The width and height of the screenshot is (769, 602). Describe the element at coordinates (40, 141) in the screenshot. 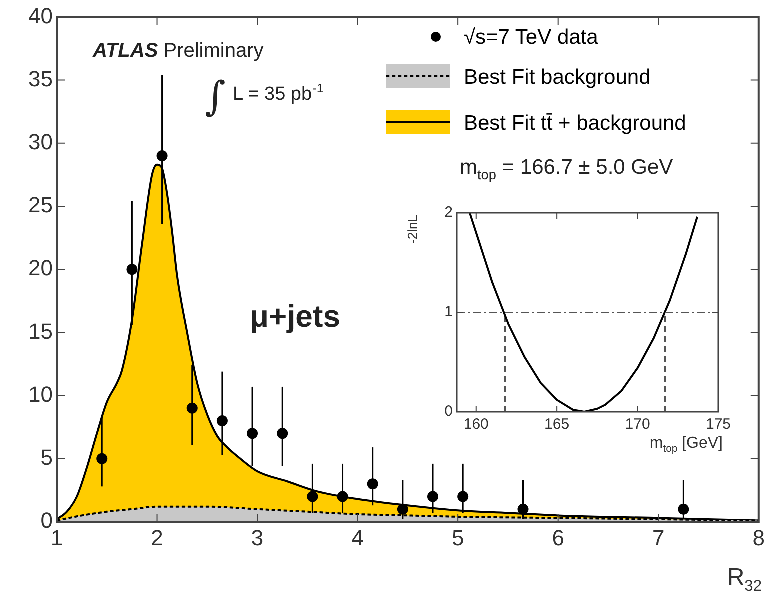

I see `y-tick-label: 30` at that location.